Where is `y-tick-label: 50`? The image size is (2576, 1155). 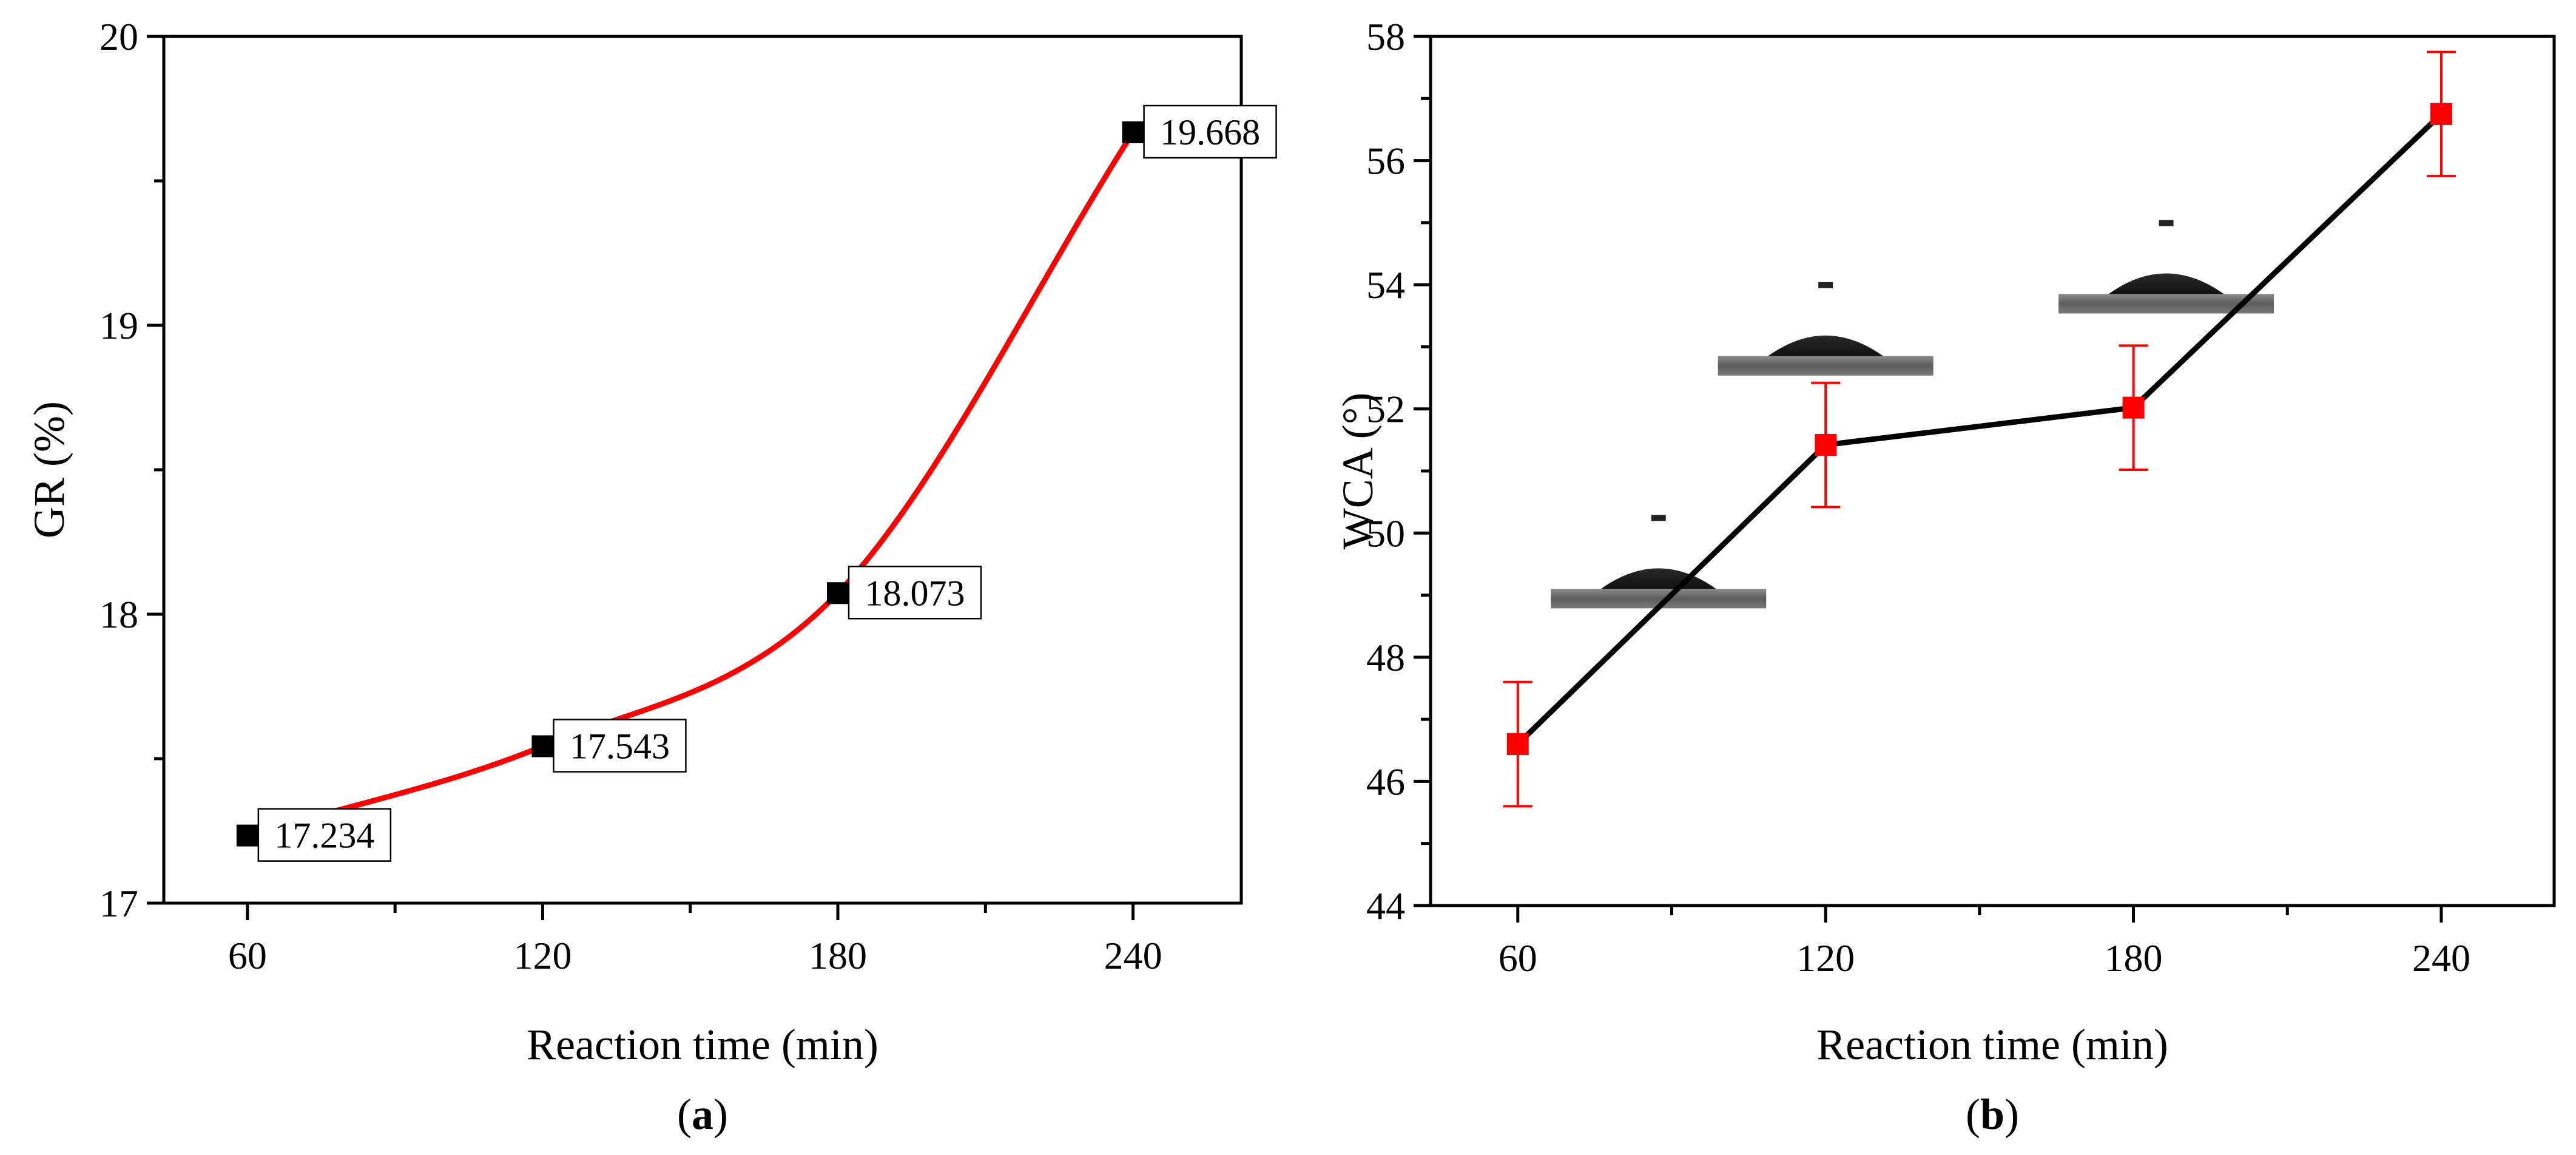
y-tick-label: 50 is located at coordinates (1386, 533).